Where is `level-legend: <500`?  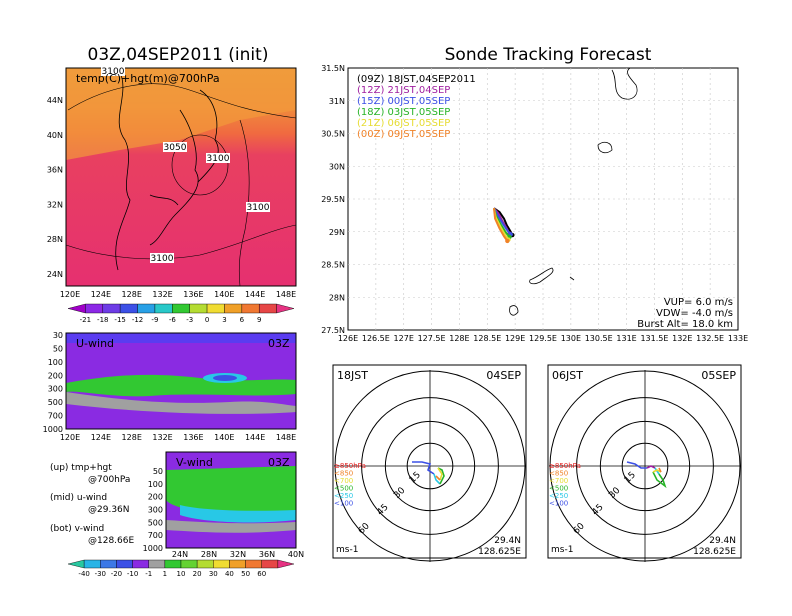
level-legend: <500 is located at coordinates (343, 489).